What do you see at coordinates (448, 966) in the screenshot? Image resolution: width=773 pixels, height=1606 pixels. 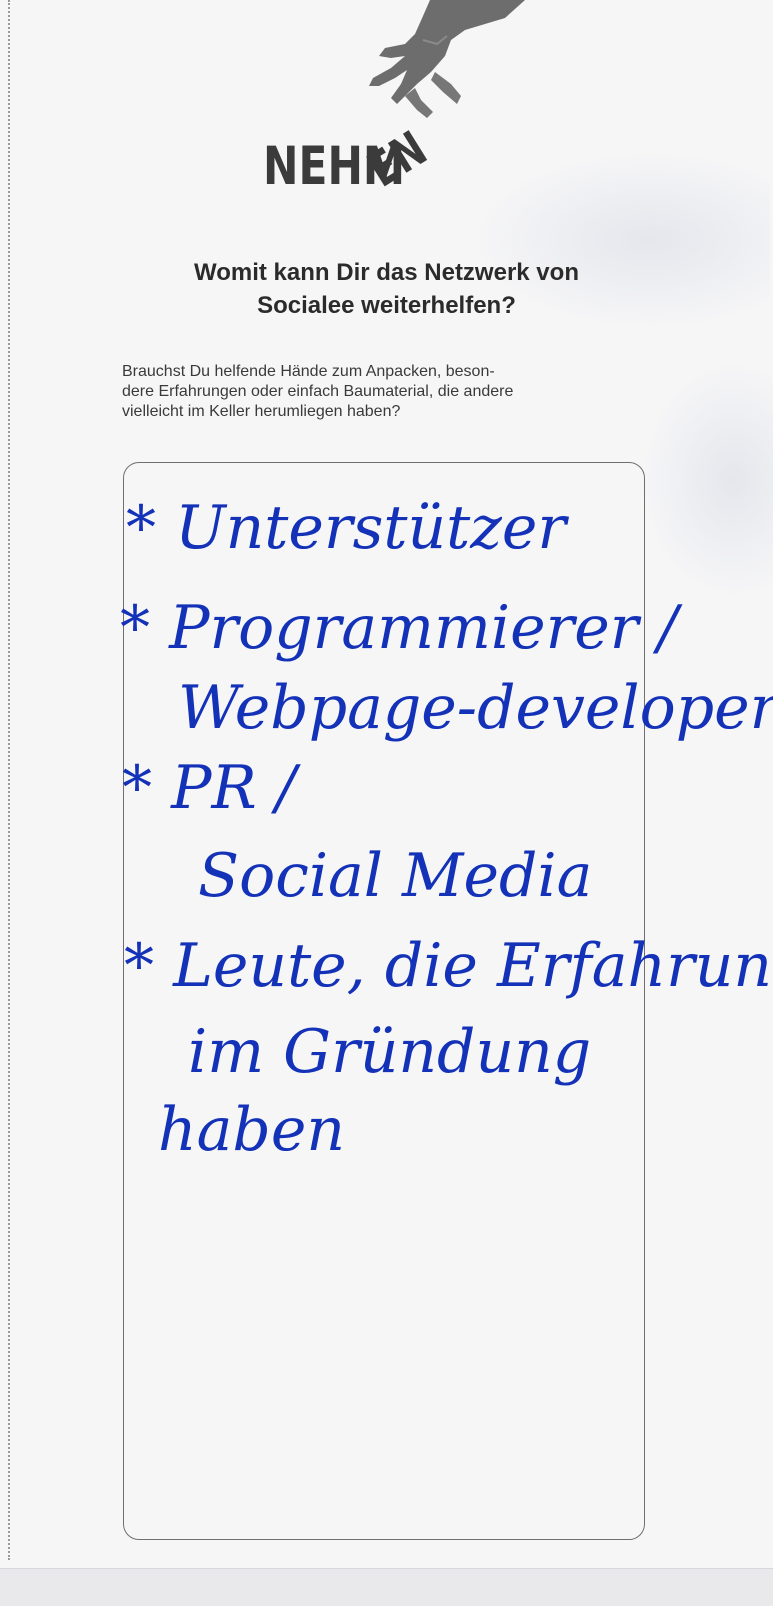 I see `handwritten-line: * Leute, die Erfahrung` at bounding box center [448, 966].